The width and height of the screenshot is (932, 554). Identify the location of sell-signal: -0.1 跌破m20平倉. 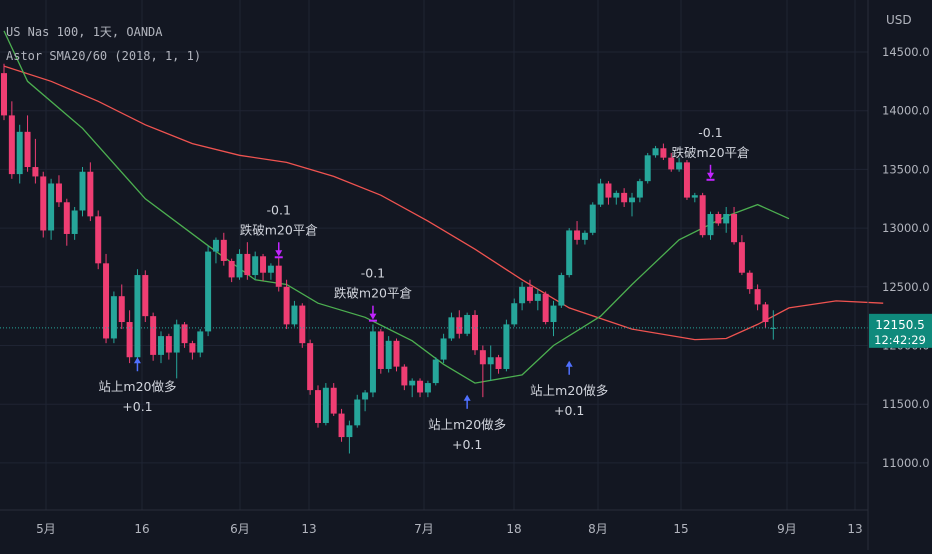
(373, 294).